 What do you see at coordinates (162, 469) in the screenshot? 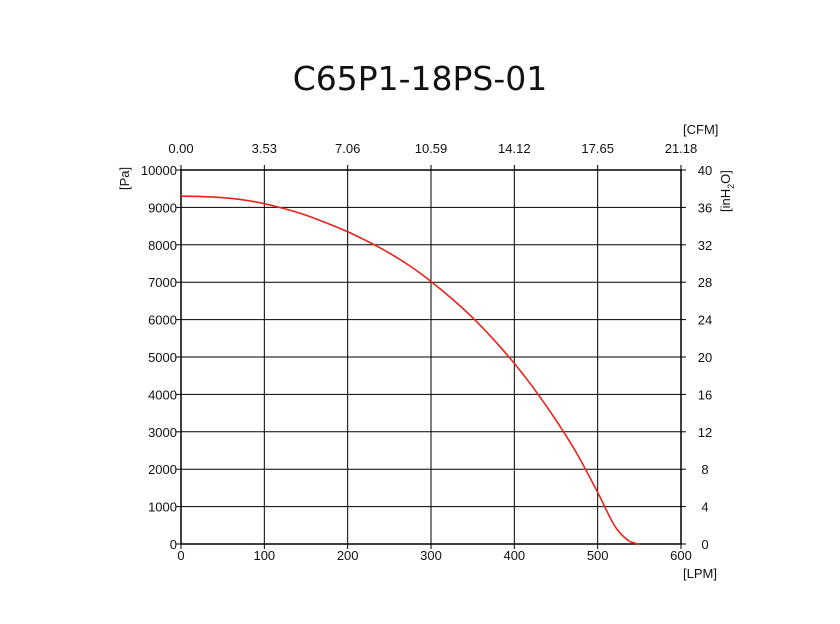
I see `left-tick-label: 2000` at bounding box center [162, 469].